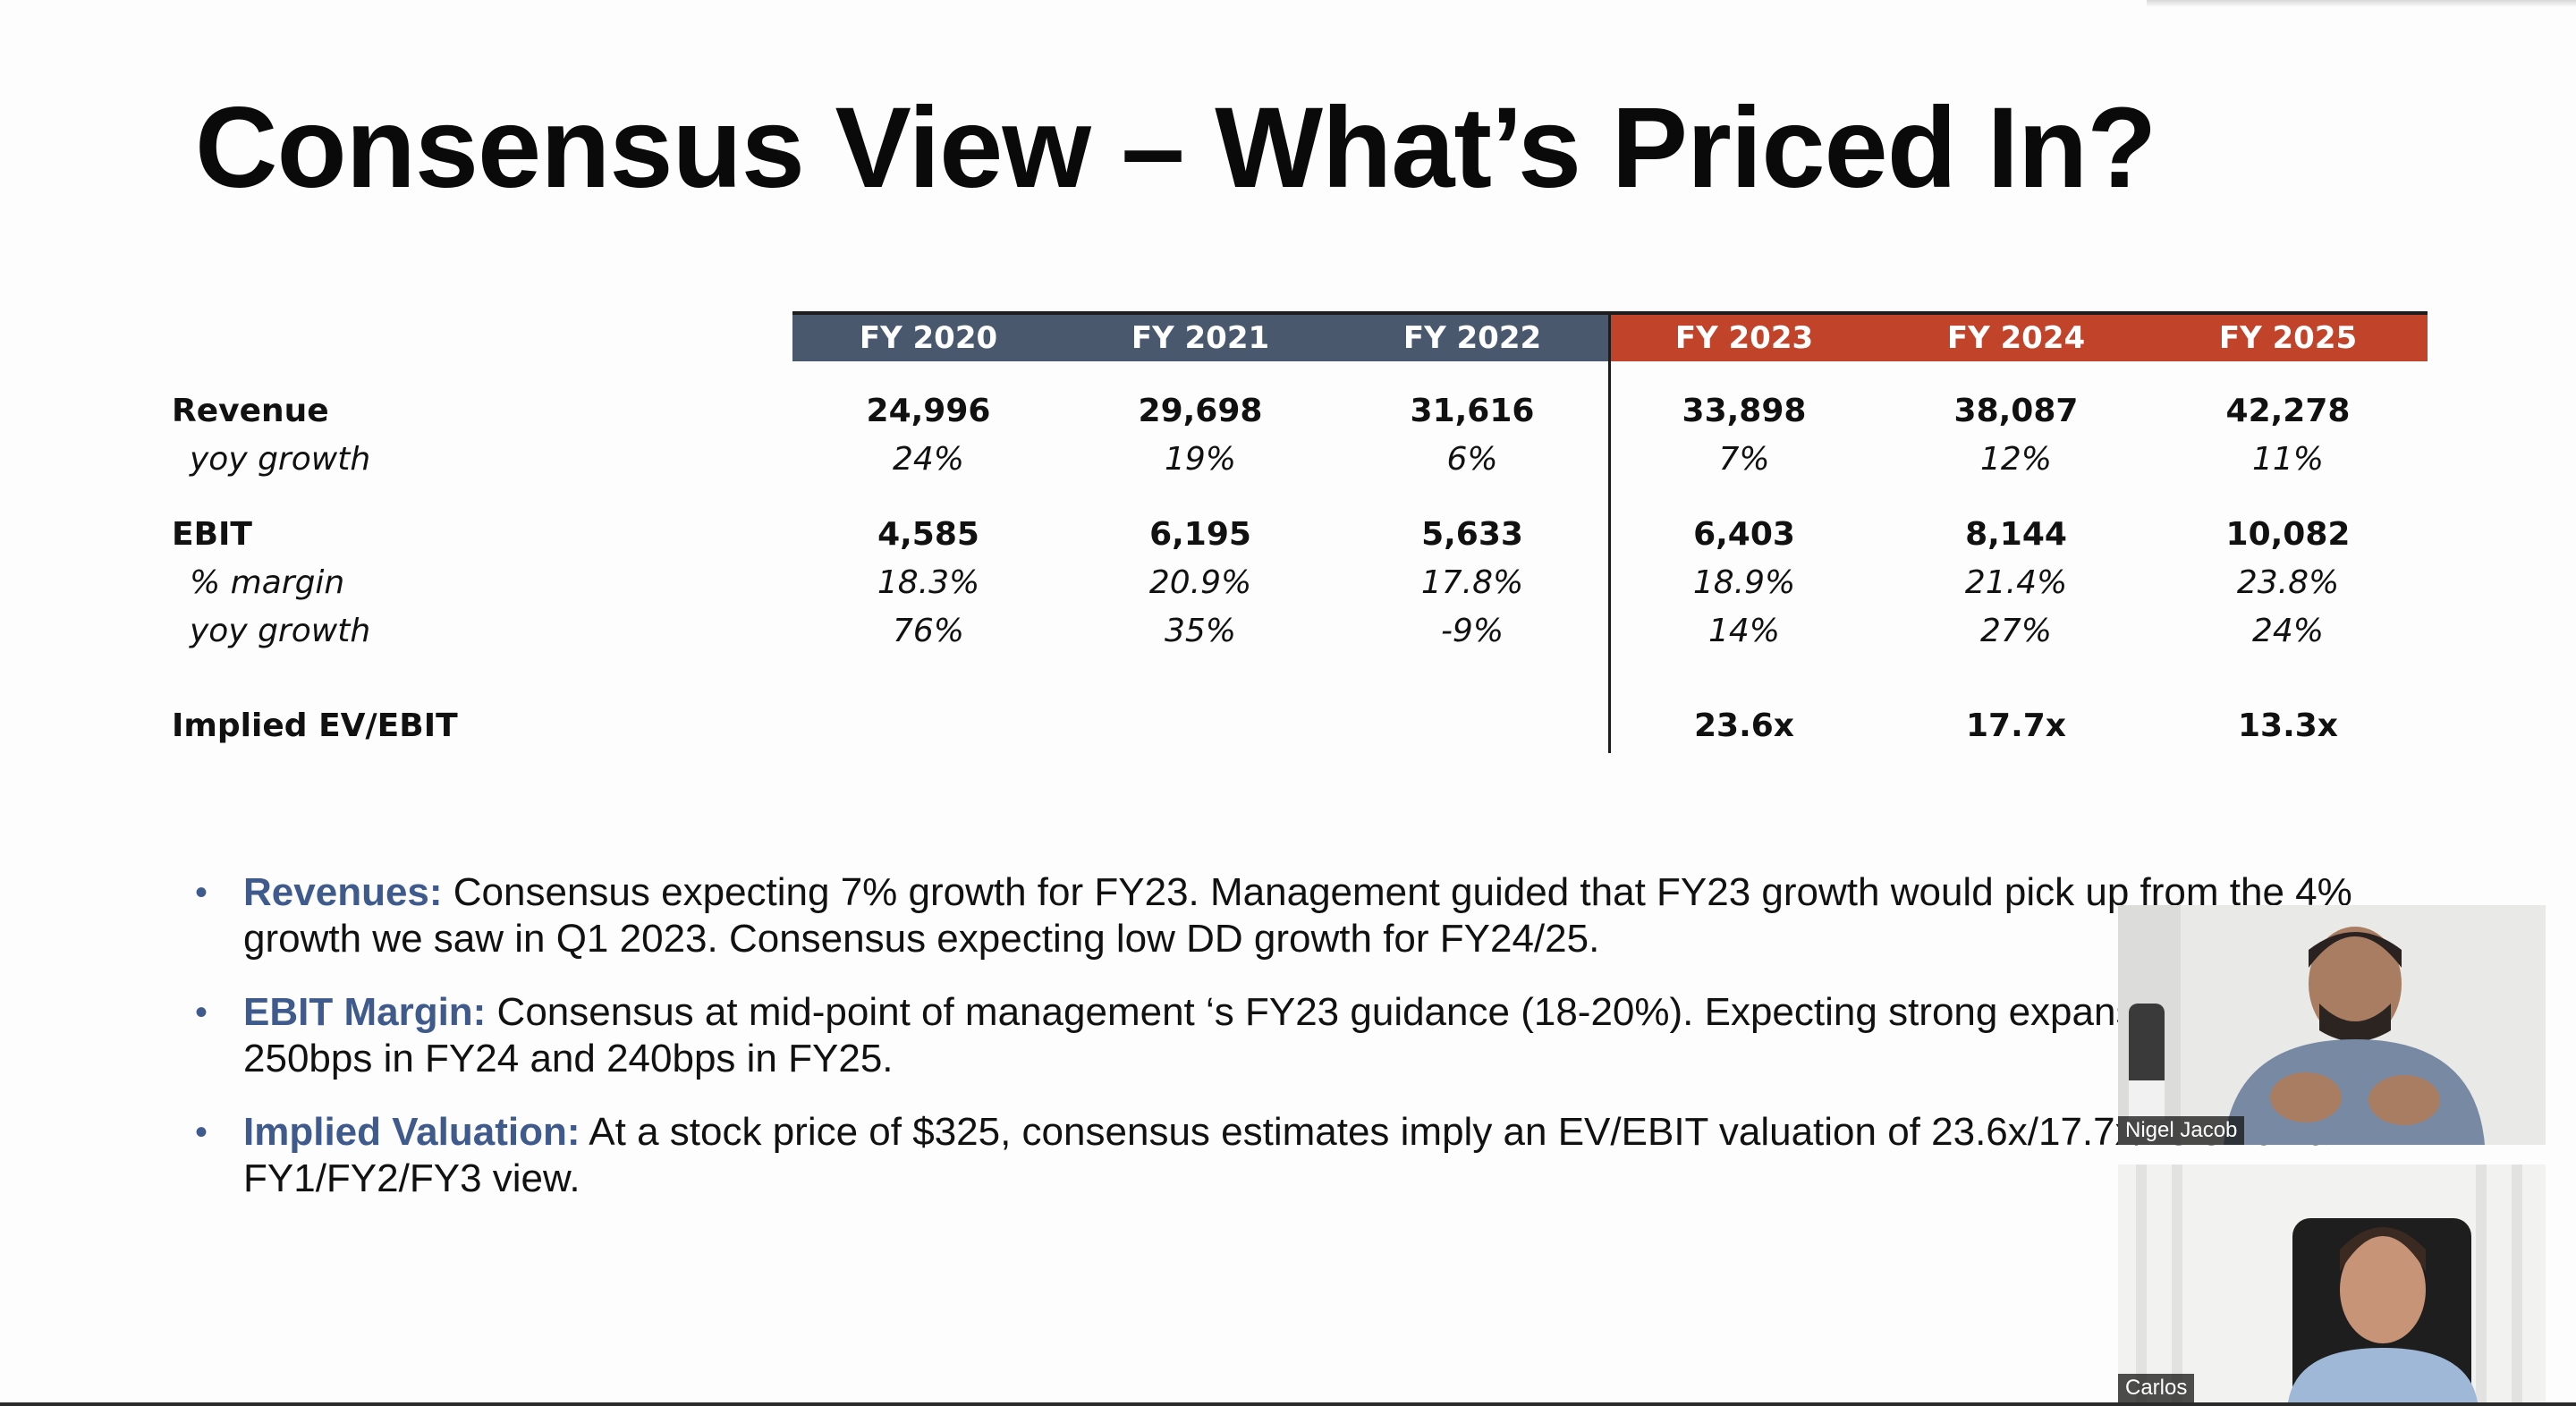 The height and width of the screenshot is (1406, 2576). I want to click on table-row-revenue-growth: yoy growth 24% 19% 6% 7% 12% 11%, so click(1295, 460).